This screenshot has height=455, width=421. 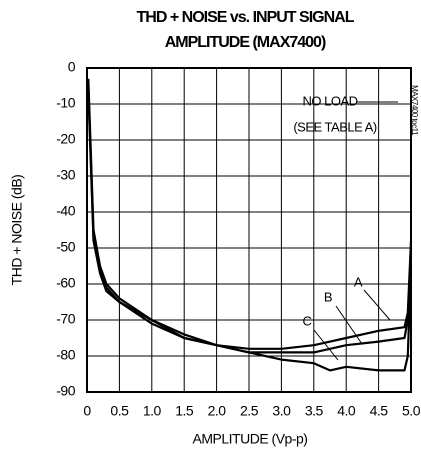 I want to click on x-tick-label: 2.0, so click(x=217, y=411).